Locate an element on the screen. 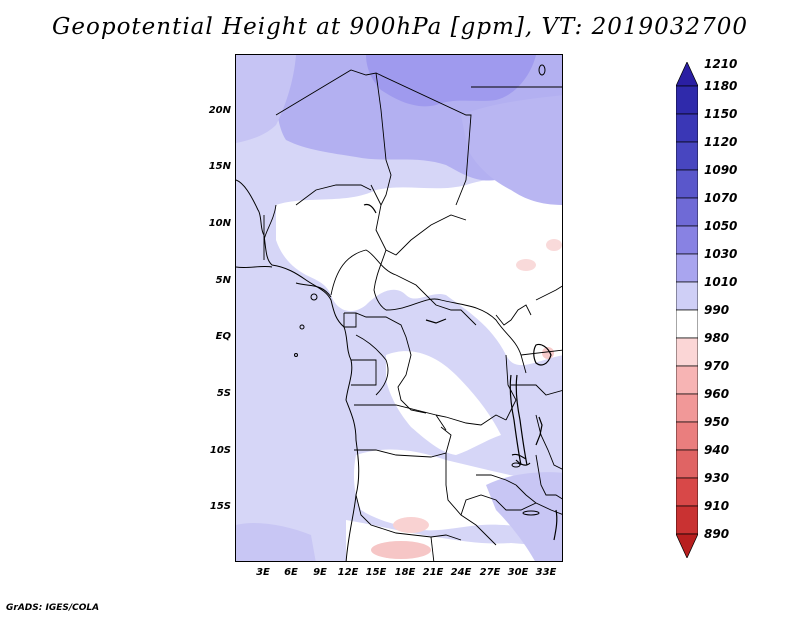 Image resolution: width=800 pixels, height=618 pixels. colorbar-label: 1120 is located at coordinates (721, 142).